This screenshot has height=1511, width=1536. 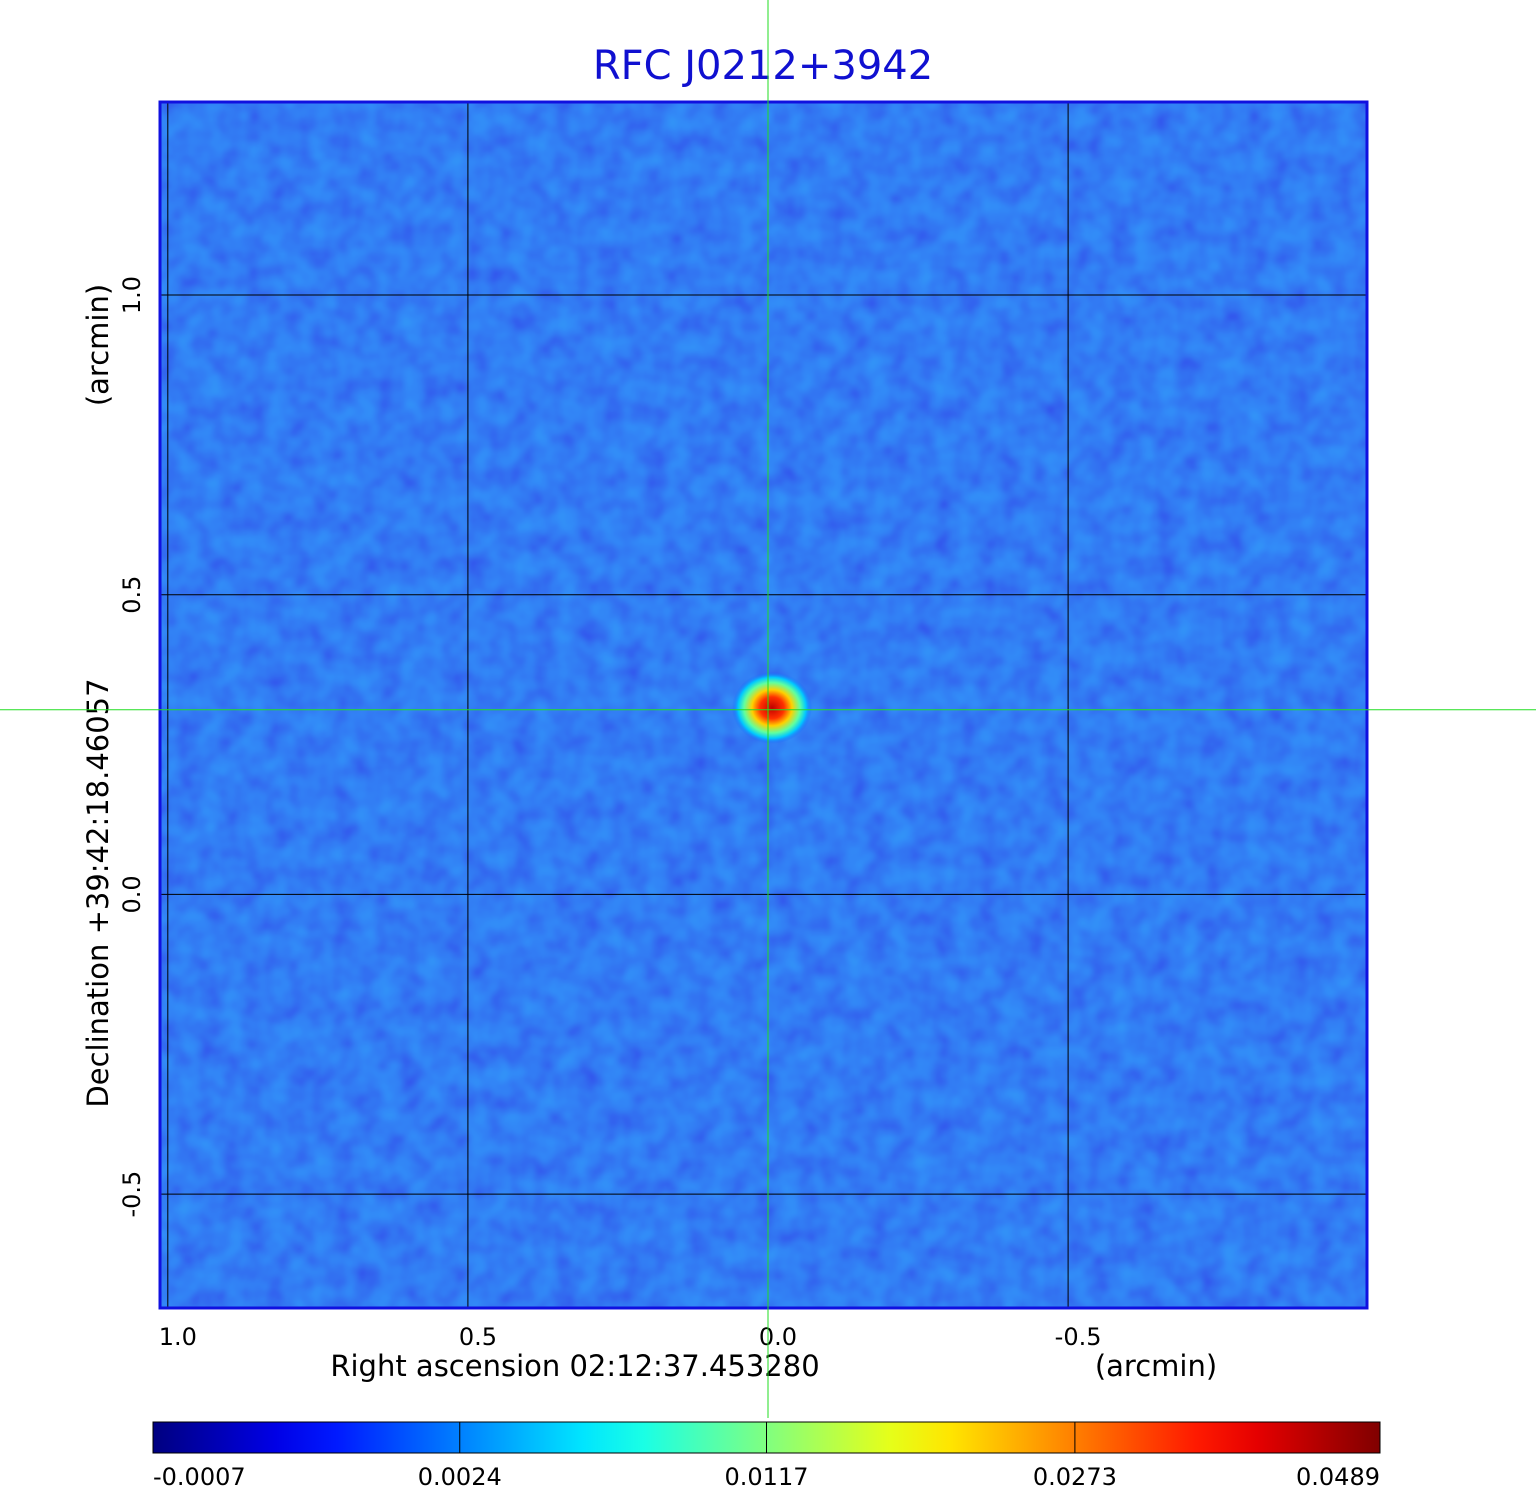 What do you see at coordinates (1075, 1477) in the screenshot?
I see `colorbar-tick-label: 0.0273` at bounding box center [1075, 1477].